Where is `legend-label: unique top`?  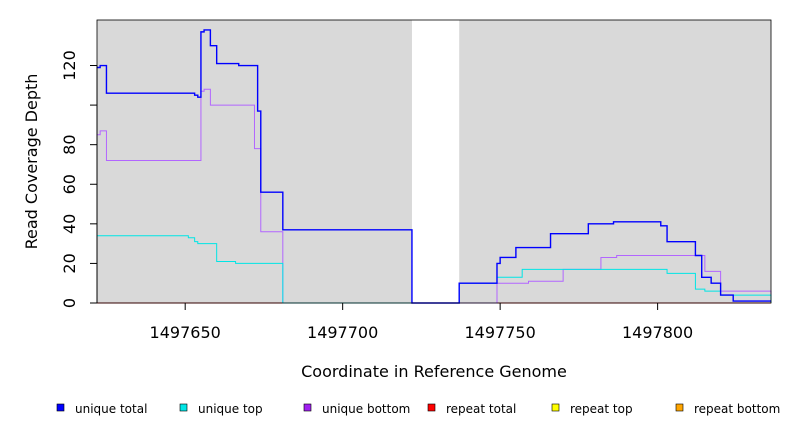 legend-label: unique top is located at coordinates (230, 409).